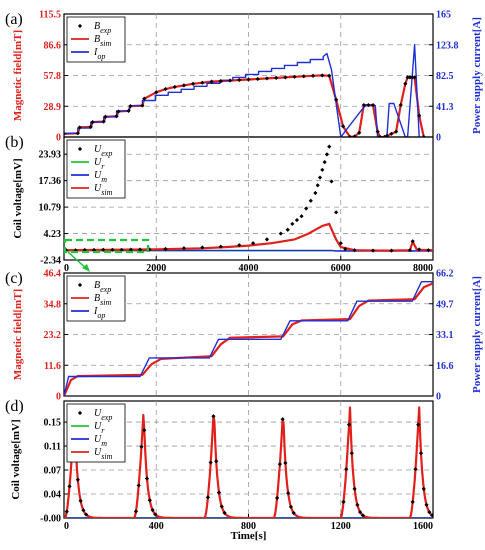  I want to click on panel-a-ytick-label: 28.9, so click(53, 107).